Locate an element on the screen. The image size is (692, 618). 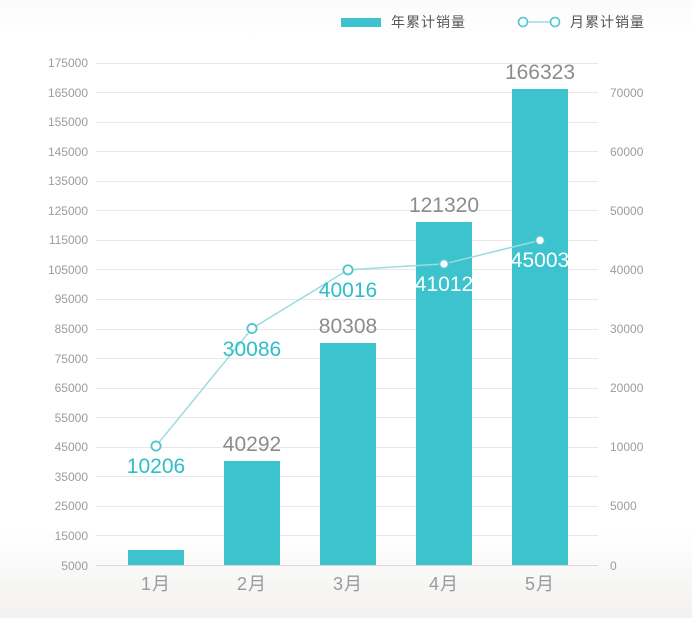
line-series-symbol-icon is located at coordinates (539, 22).